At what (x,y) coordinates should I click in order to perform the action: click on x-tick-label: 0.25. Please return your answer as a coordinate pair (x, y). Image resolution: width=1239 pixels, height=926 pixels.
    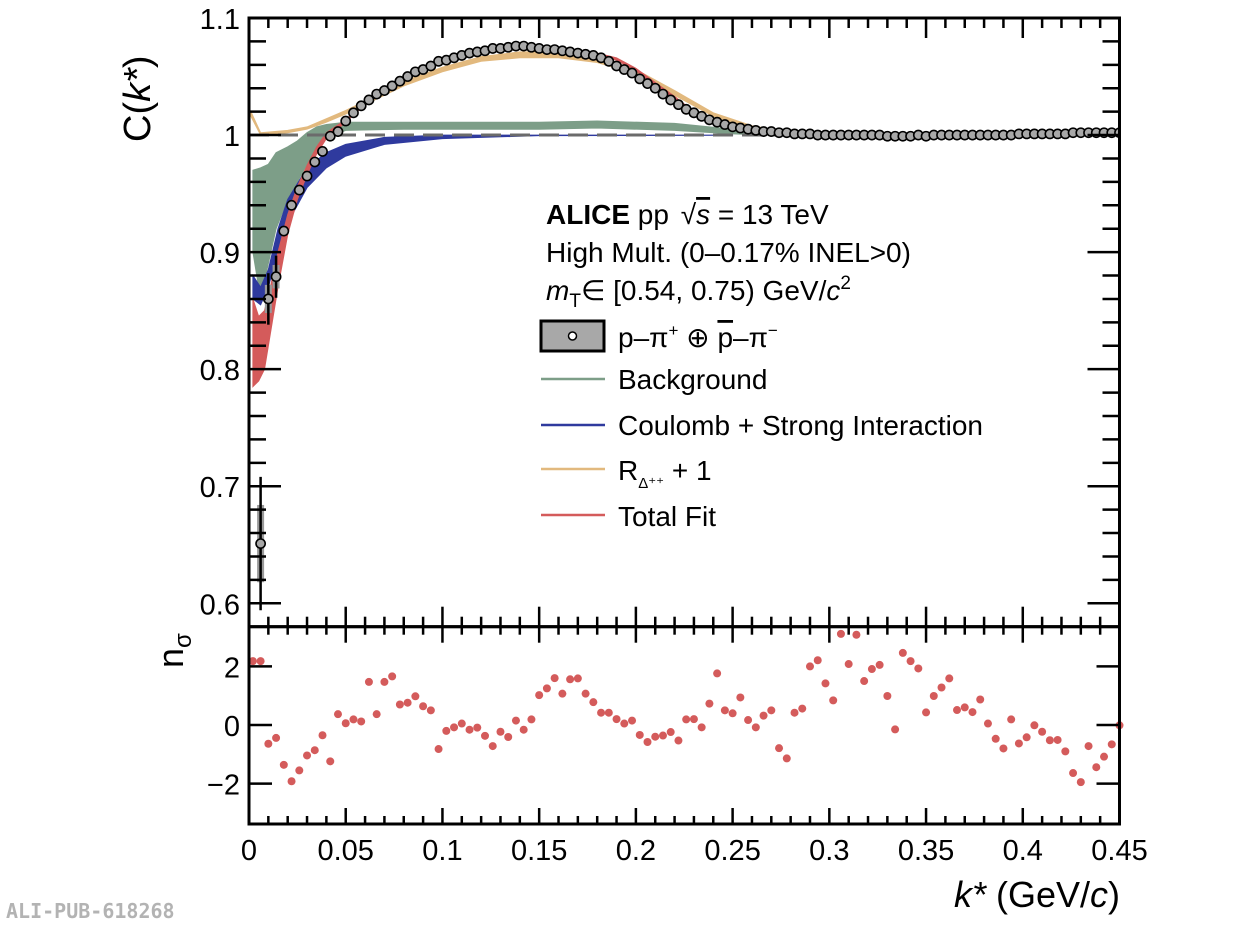
    Looking at the image, I should click on (732, 851).